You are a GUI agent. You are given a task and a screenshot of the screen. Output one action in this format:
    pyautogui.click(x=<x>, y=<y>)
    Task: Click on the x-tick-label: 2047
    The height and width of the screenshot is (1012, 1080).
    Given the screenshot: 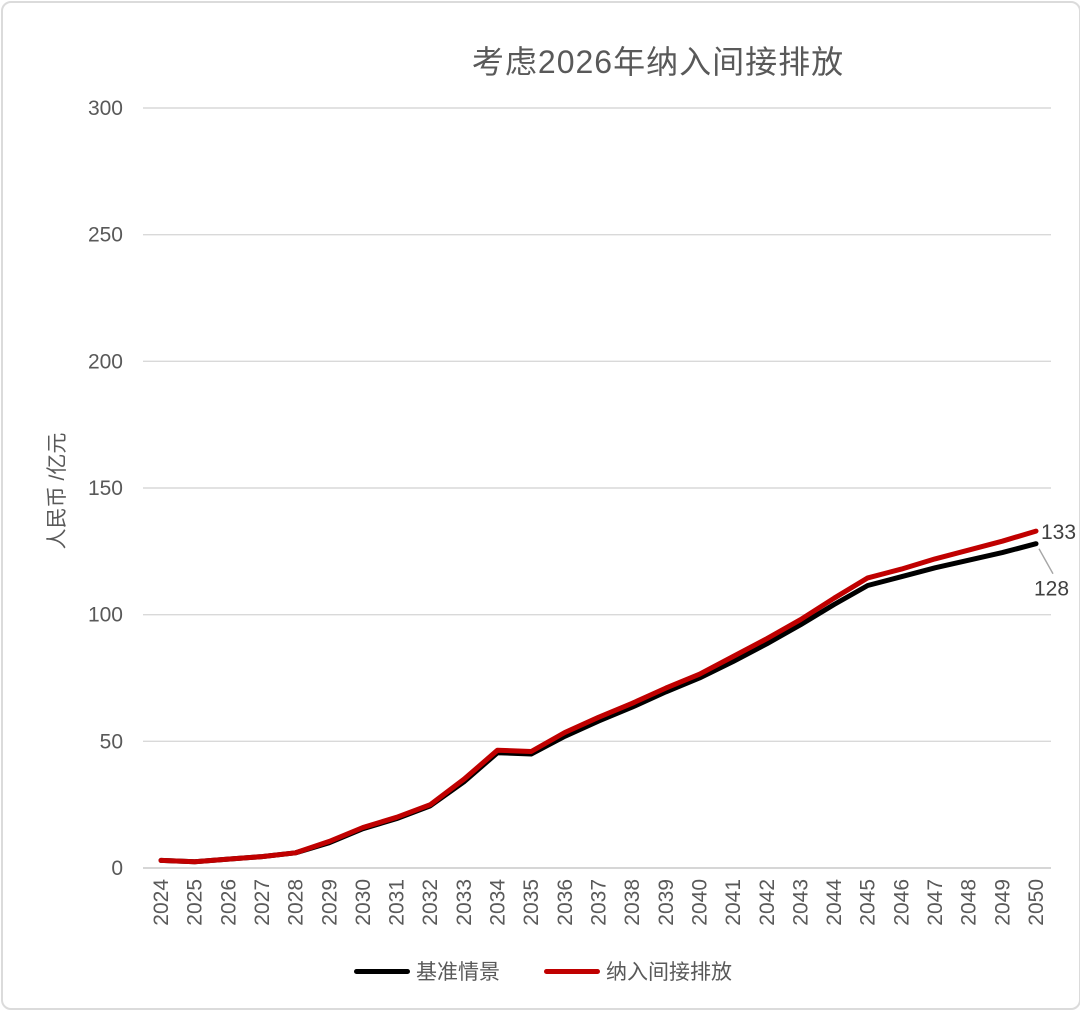 What is the action you would take?
    pyautogui.click(x=935, y=902)
    